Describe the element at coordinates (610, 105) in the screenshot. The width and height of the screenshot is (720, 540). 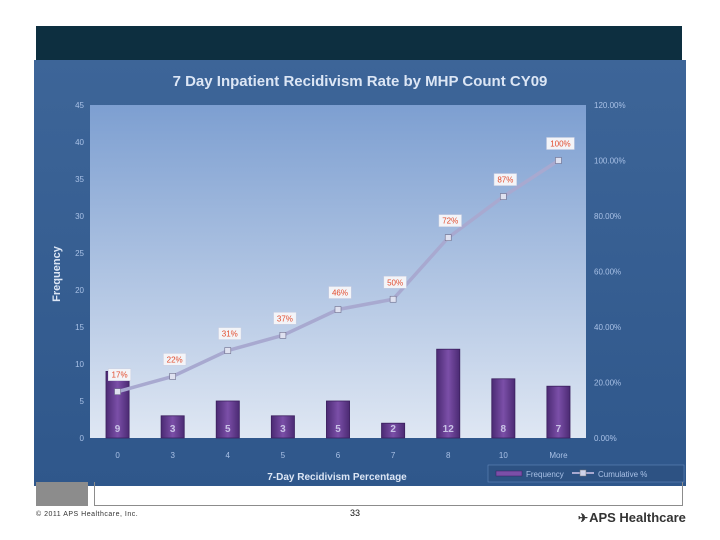
I see `y2-tick-label: 120.00%` at that location.